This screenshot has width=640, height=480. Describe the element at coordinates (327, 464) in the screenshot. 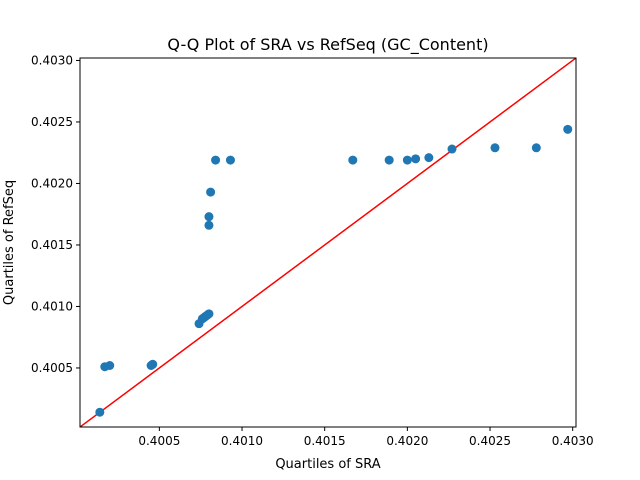

I see `x-axis-label: Quartiles of SRA` at that location.